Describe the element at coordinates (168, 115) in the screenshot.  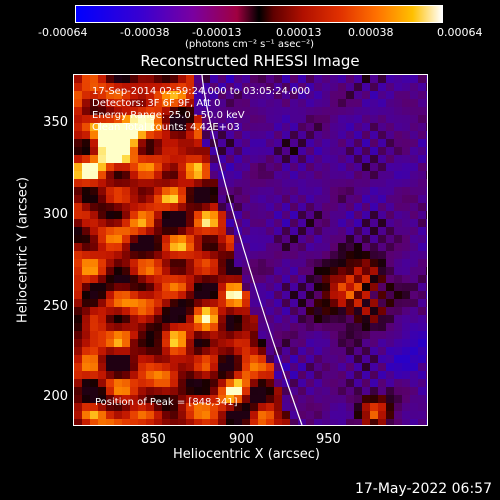
I see `annotation-energy-range: Energy Range: 25.0 - 50.0 keV` at that location.